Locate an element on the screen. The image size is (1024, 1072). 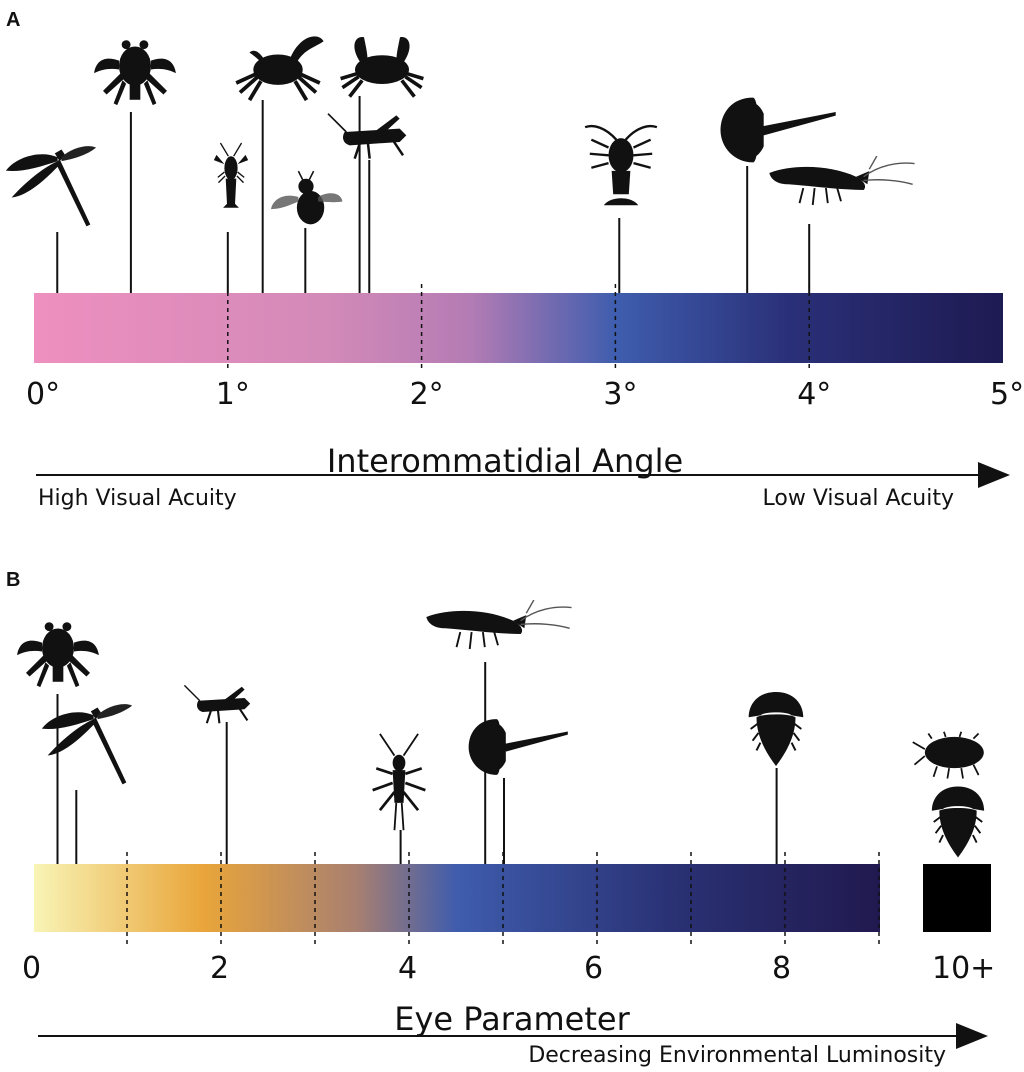
panel-b-arrow-head is located at coordinates (972, 1036).